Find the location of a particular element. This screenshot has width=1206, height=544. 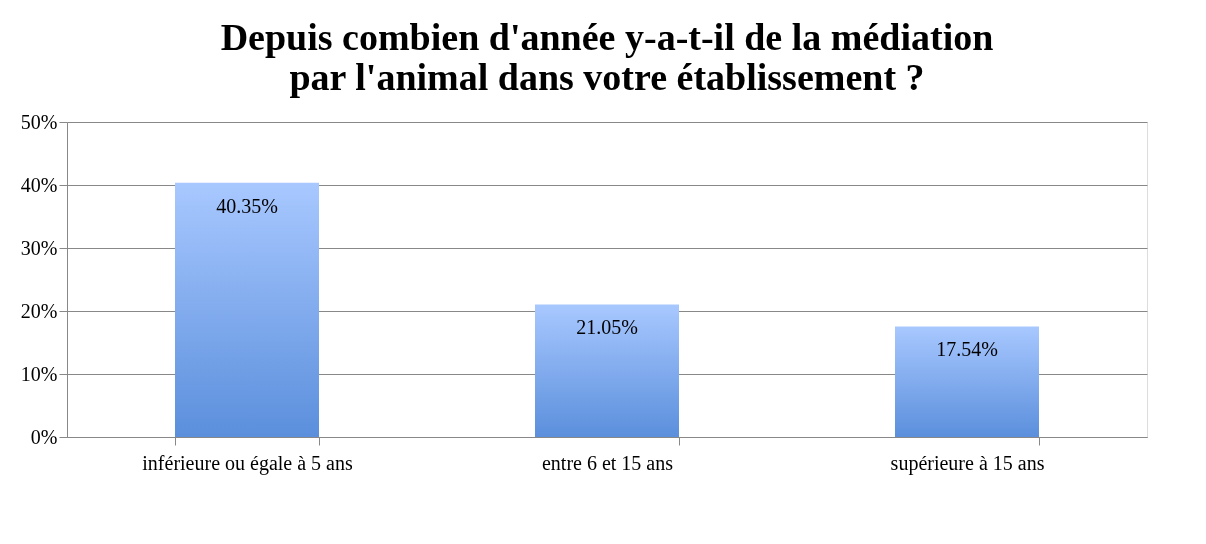

x-tick-label: supérieure à 15 ans is located at coordinates (967, 463).